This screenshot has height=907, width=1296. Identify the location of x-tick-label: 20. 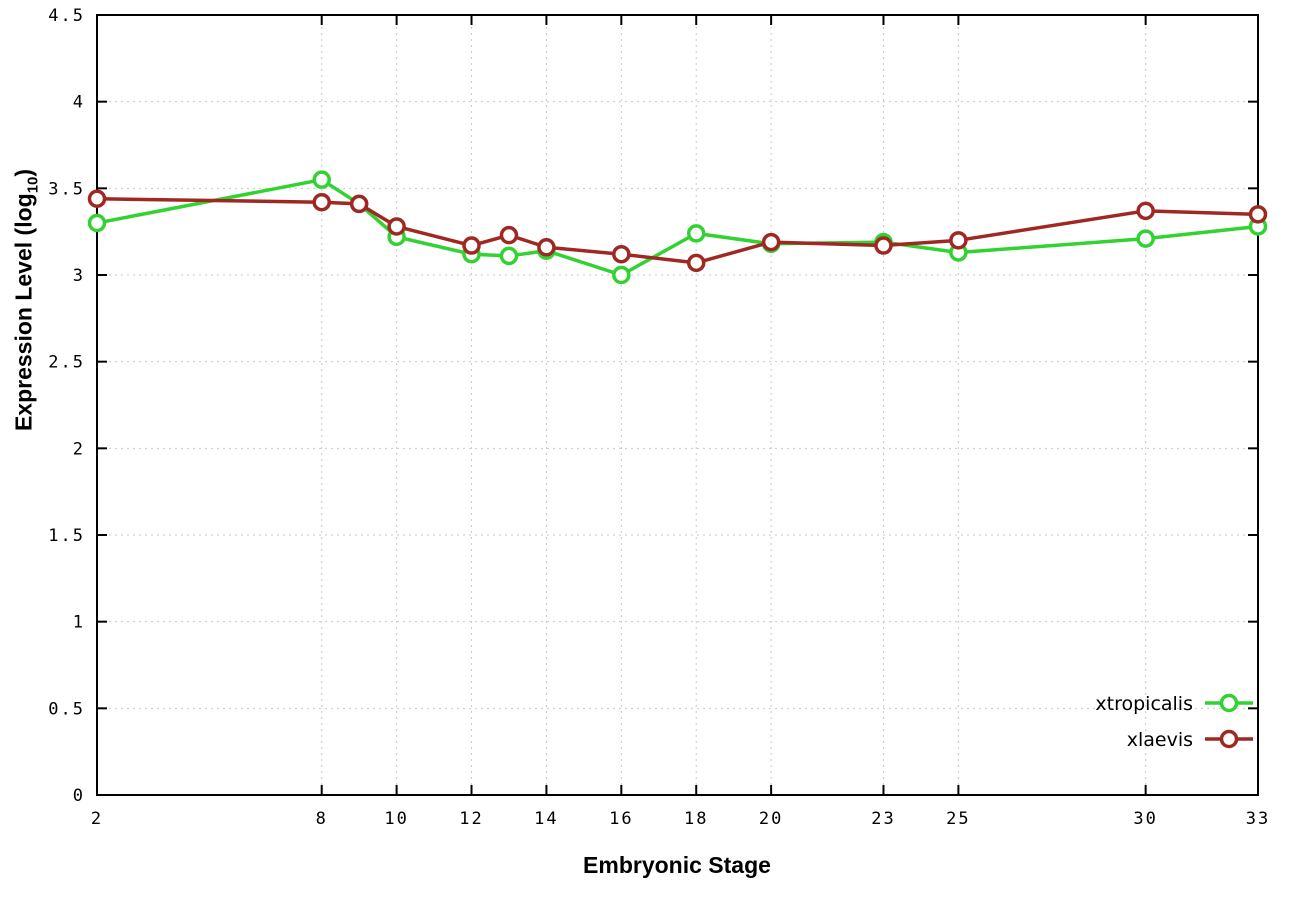
(771, 819).